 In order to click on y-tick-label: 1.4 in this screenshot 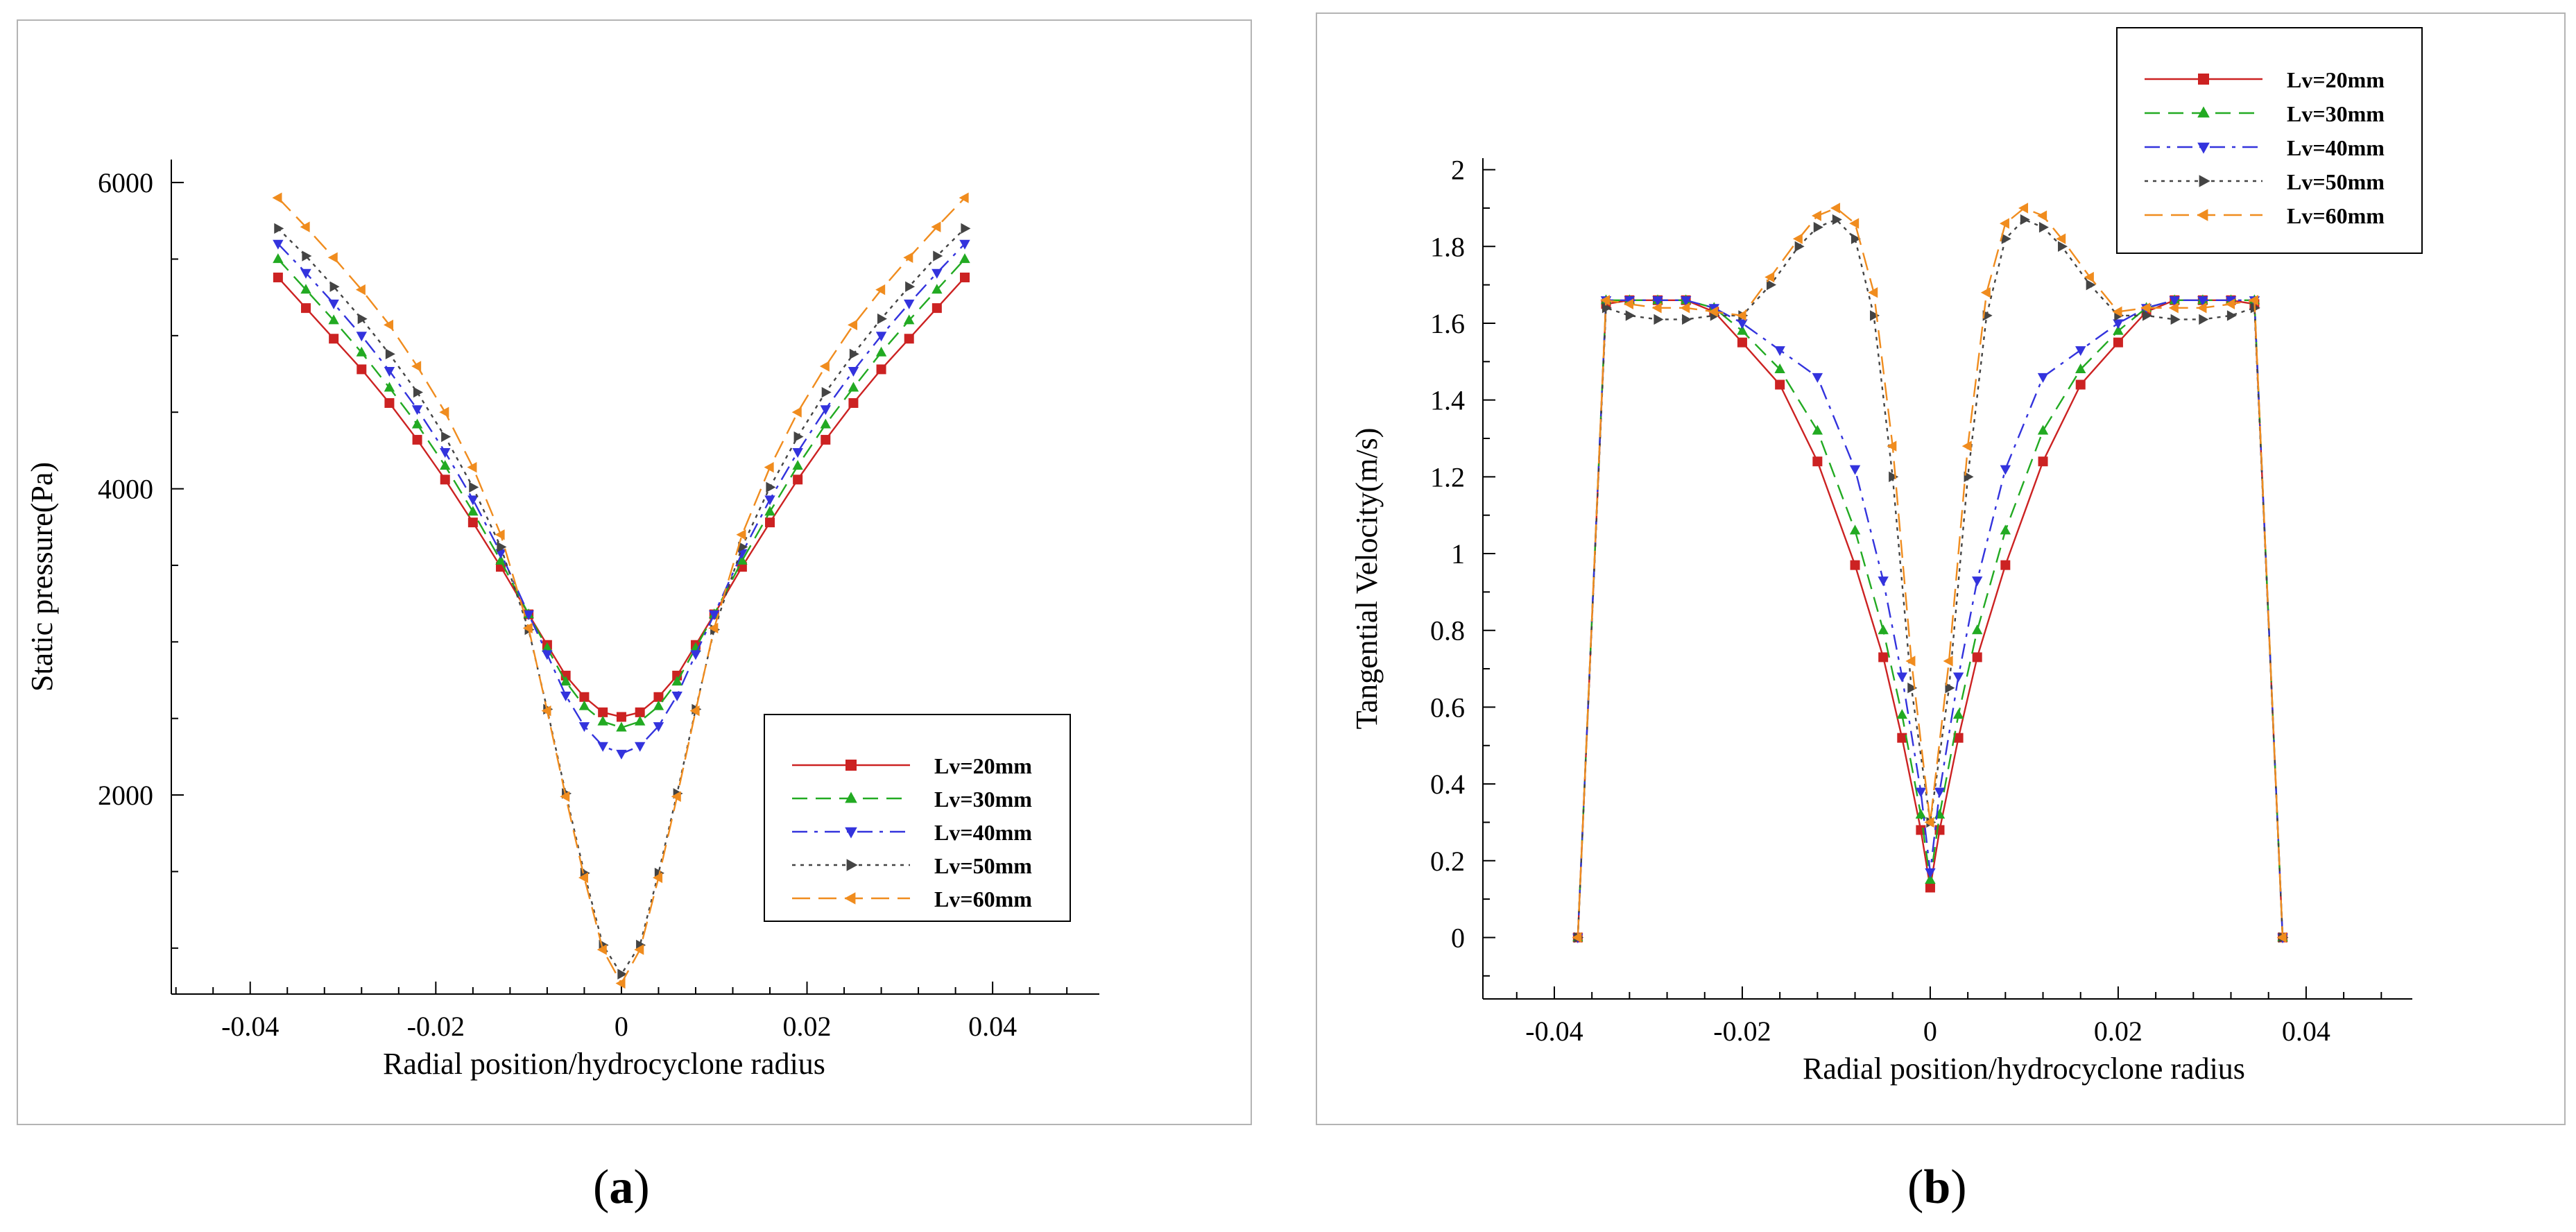, I will do `click(1447, 400)`.